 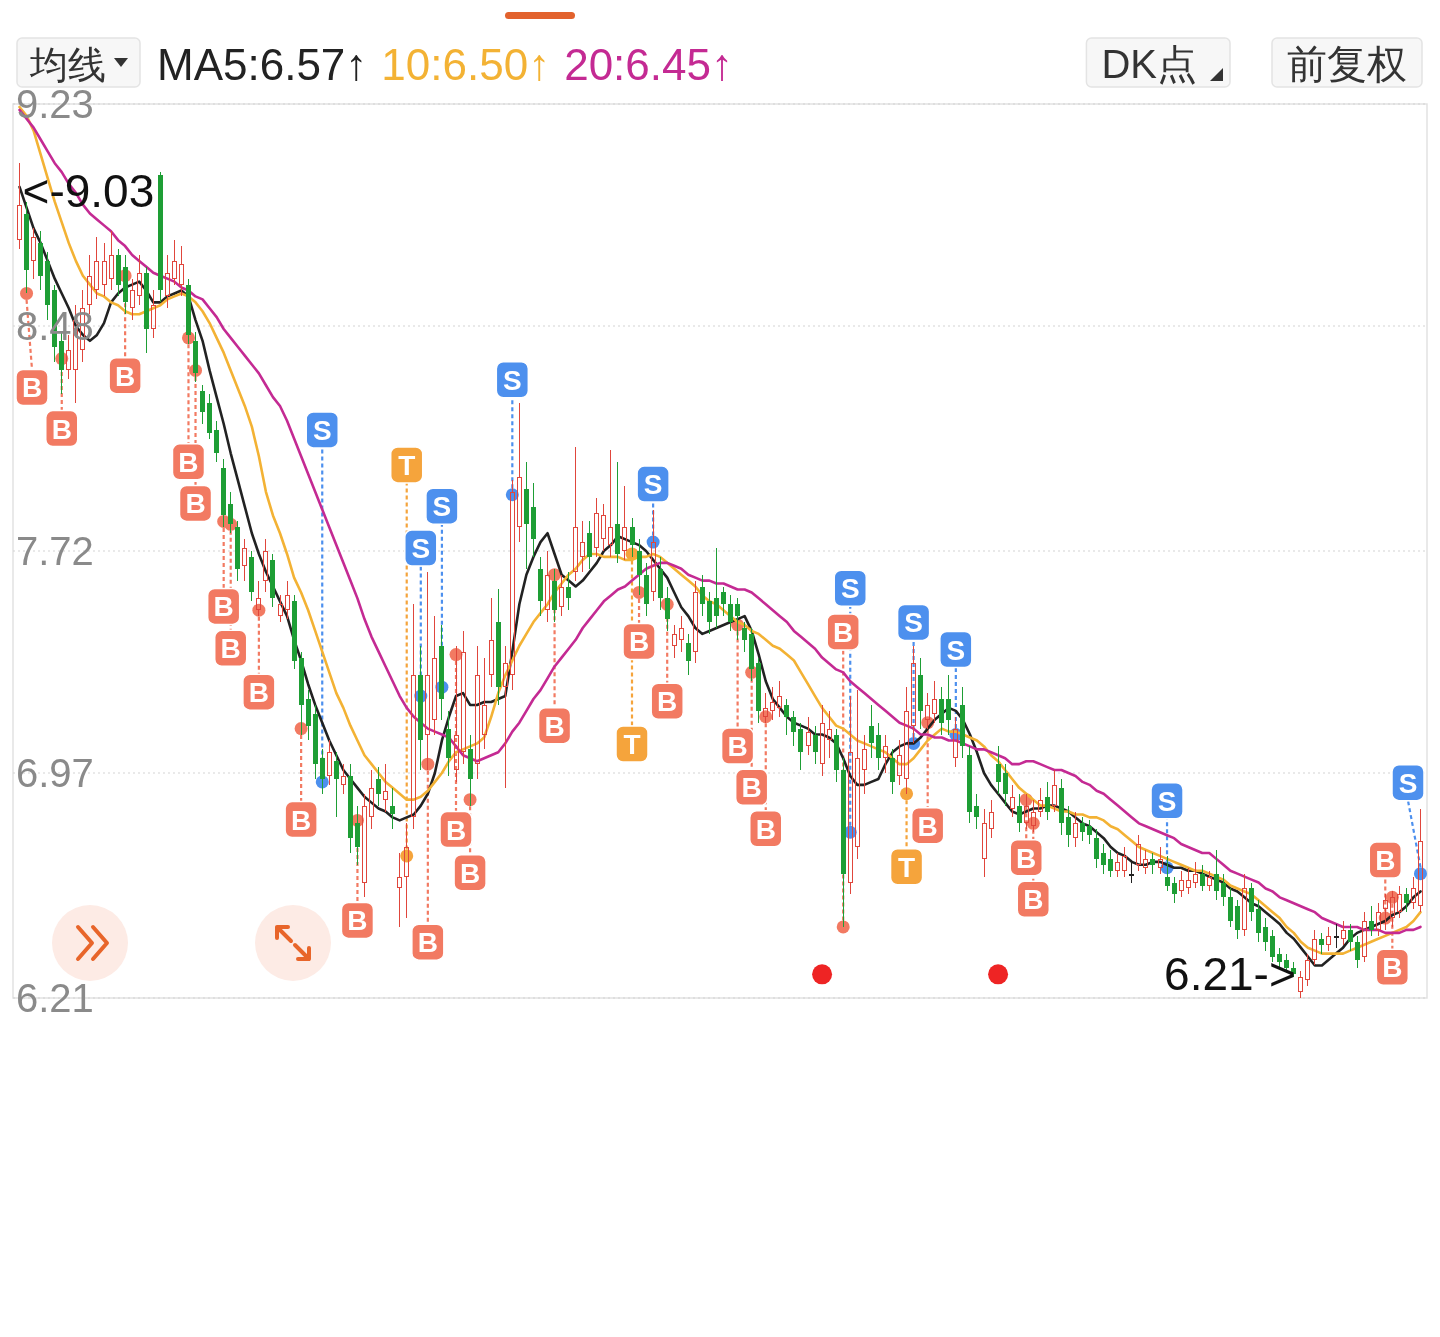 I want to click on y-tick-label: 6.97, so click(x=55, y=773).